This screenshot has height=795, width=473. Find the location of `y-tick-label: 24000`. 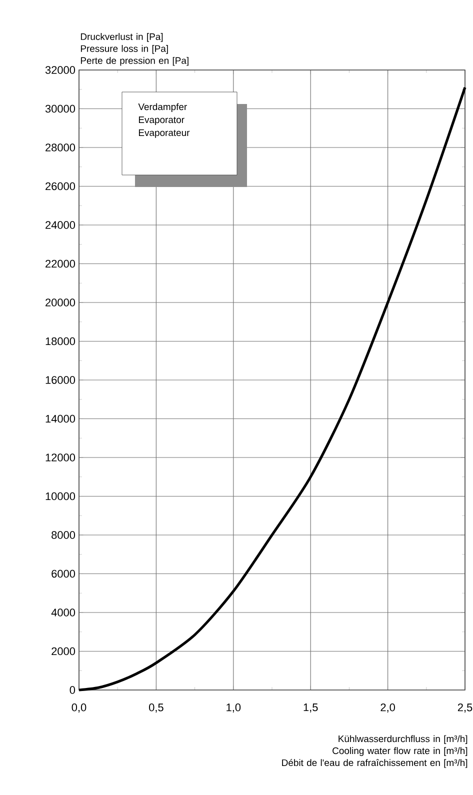

y-tick-label: 24000 is located at coordinates (61, 225).